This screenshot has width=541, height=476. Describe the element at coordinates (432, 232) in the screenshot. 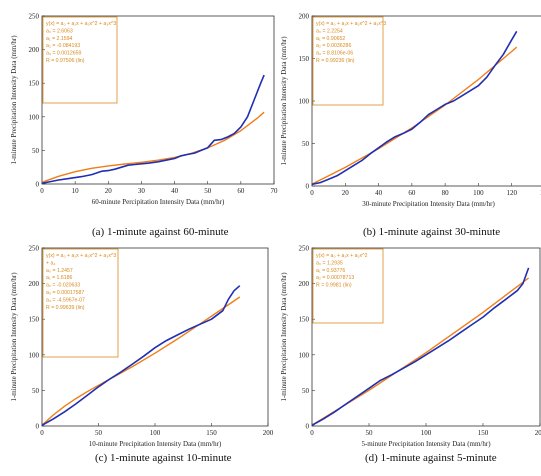

I see `chart-caption: (b) 1-minute against 30-minute` at that location.